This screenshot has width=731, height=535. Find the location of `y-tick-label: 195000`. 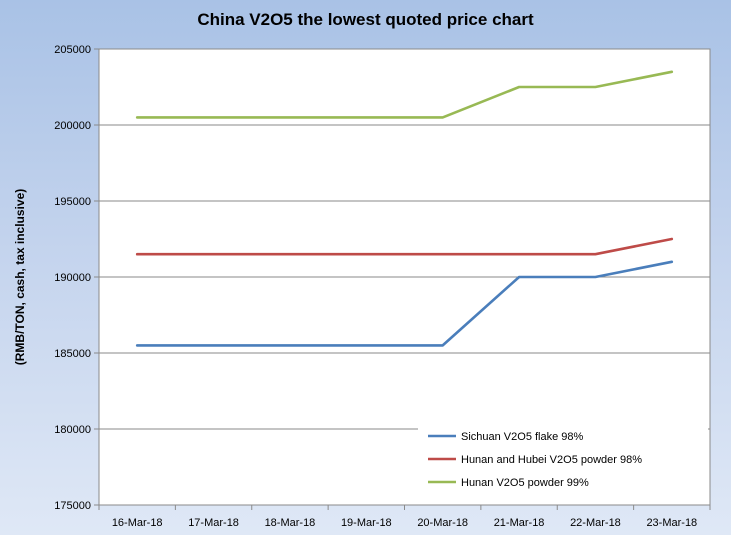

y-tick-label: 195000 is located at coordinates (72, 202).